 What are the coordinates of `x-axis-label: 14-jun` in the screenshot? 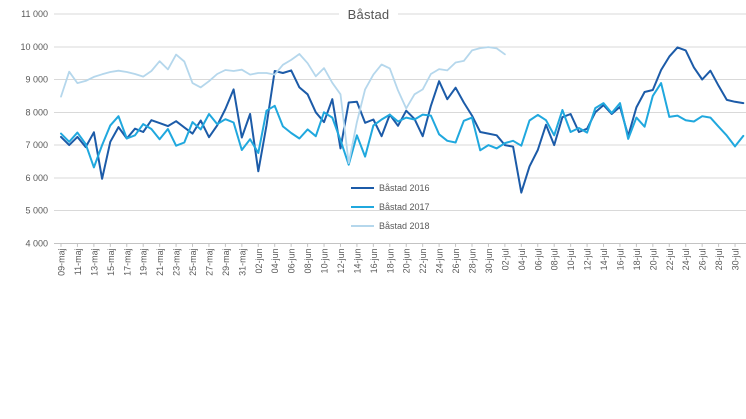 It's located at (357, 260).